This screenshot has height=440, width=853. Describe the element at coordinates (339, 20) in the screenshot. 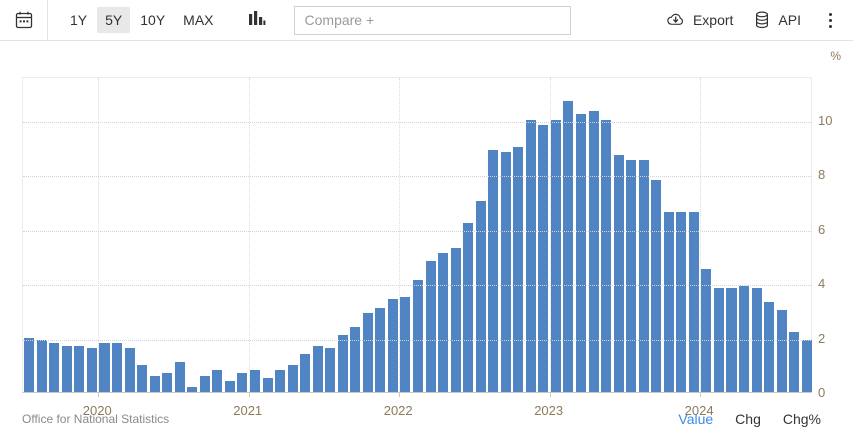

I see `compare-placeholder-text: Compare +` at that location.